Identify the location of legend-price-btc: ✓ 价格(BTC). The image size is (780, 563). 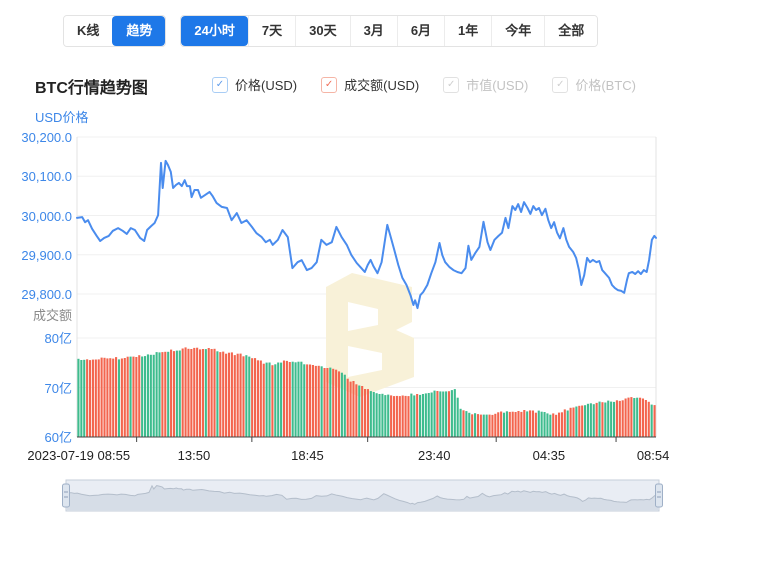
(594, 84).